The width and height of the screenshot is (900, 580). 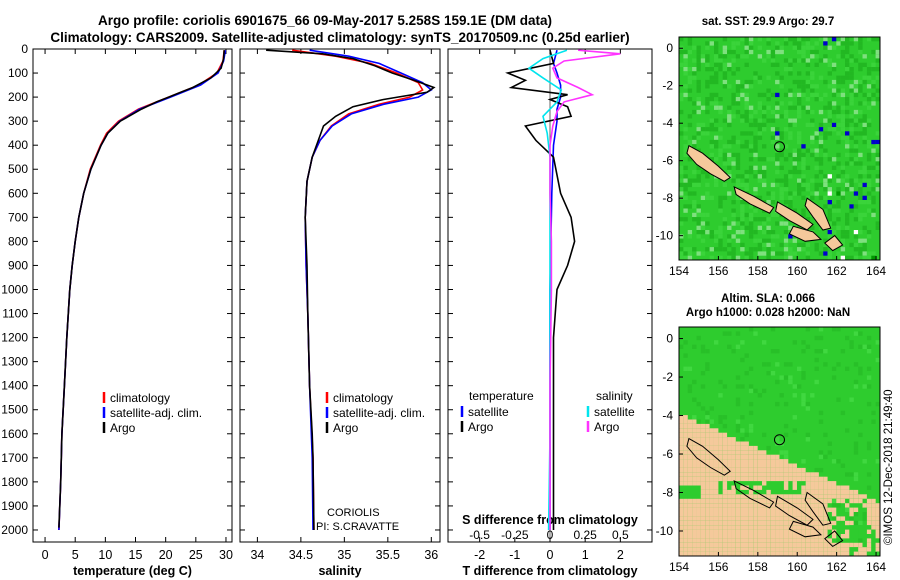 I want to click on x-tick-label: 162, so click(x=837, y=271).